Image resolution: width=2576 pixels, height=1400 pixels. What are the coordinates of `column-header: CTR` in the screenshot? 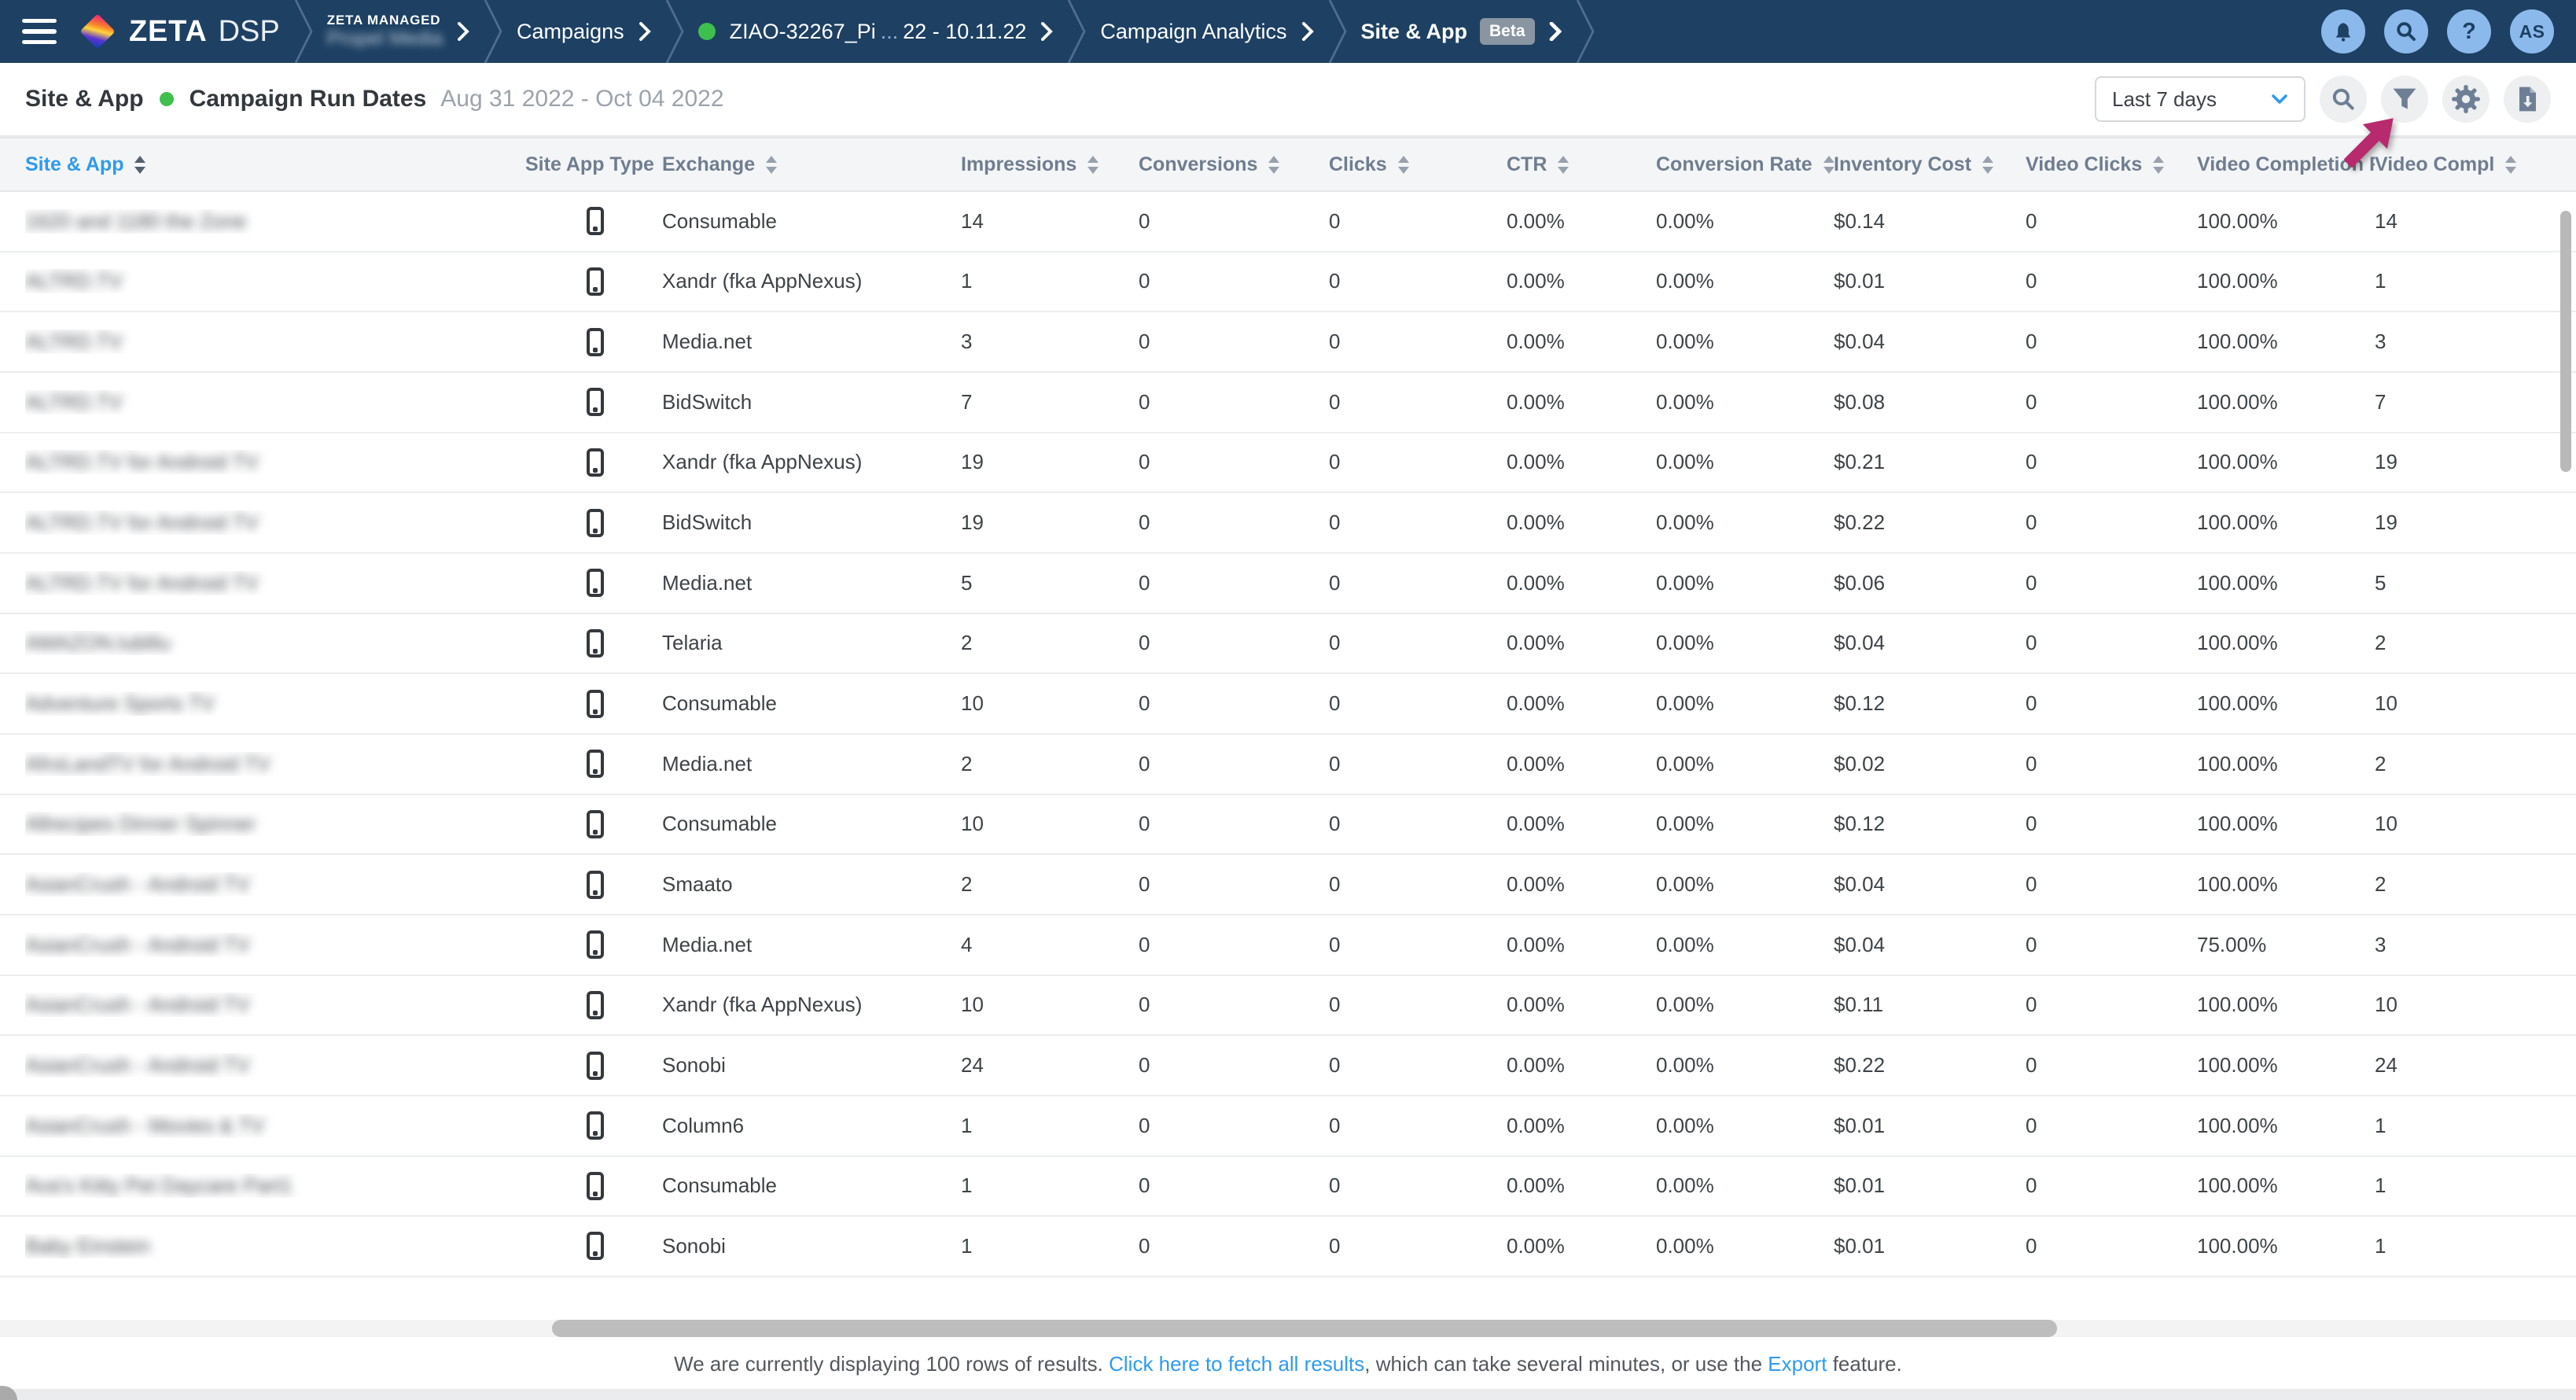 It's located at (1581, 164).